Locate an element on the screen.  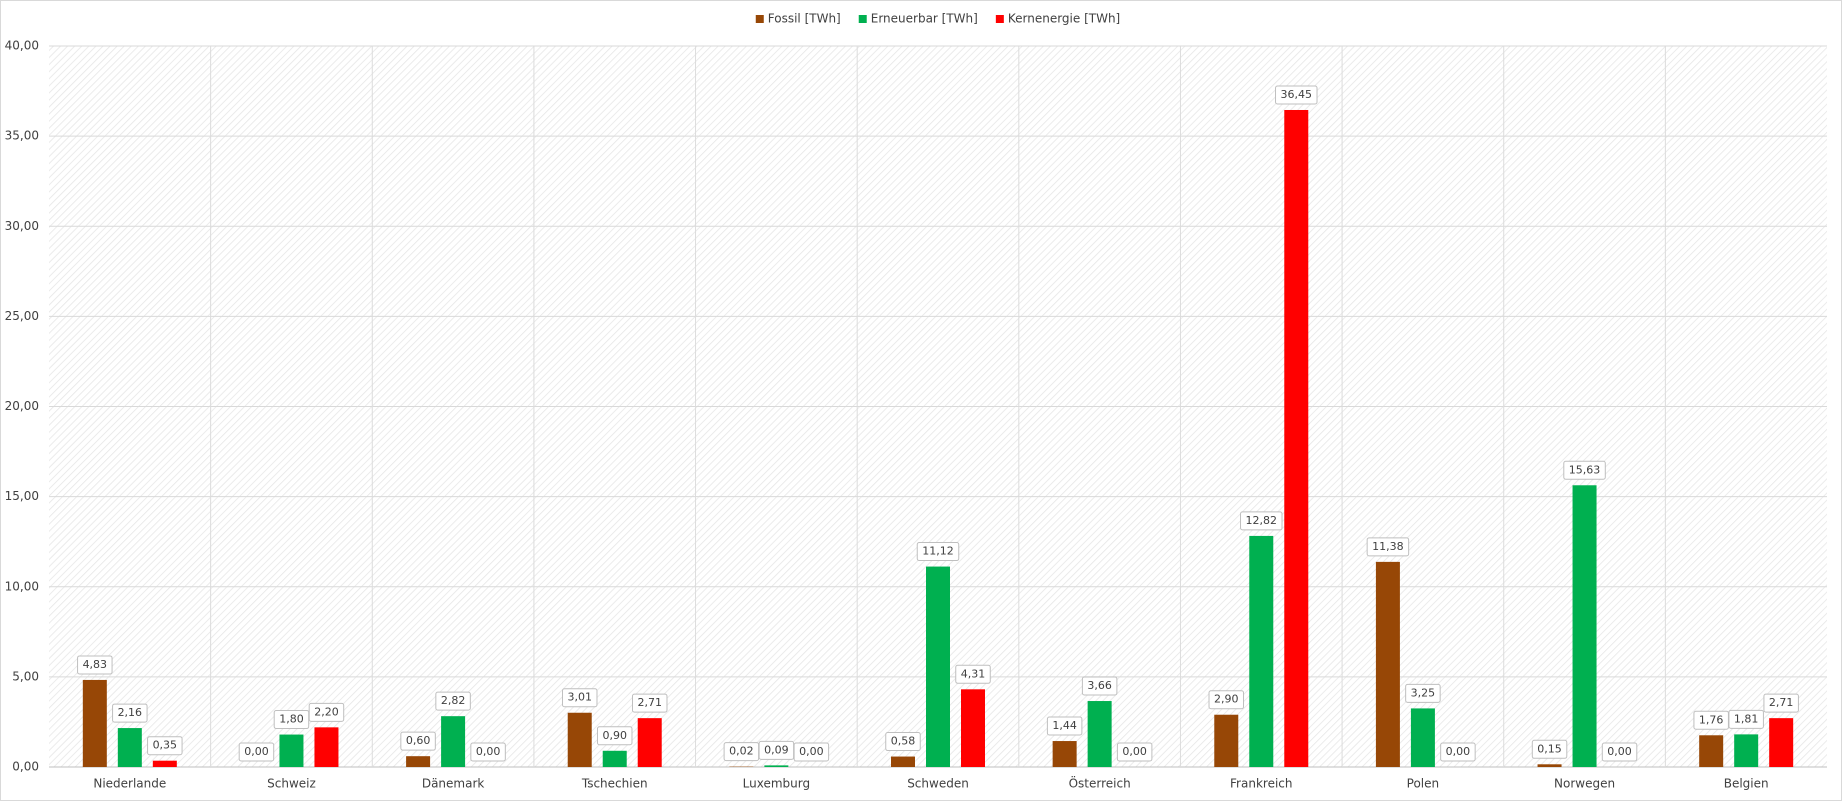
value-label: 0,09 is located at coordinates (776, 749).